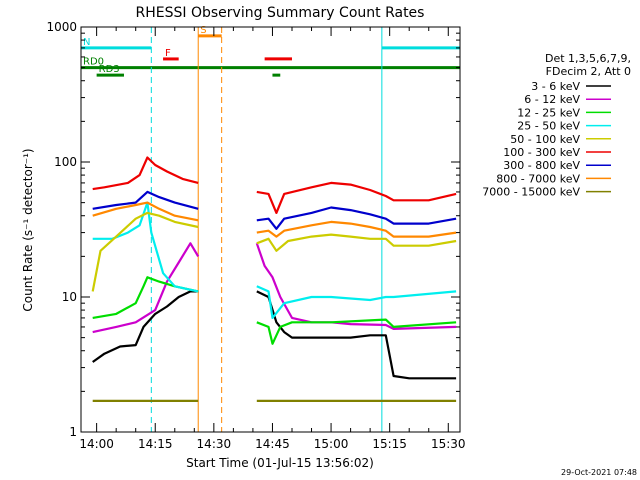 This screenshot has width=640, height=480. What do you see at coordinates (280, 13) in the screenshot?
I see `chart-title: RHESSI Observing Summary Count Rates` at bounding box center [280, 13].